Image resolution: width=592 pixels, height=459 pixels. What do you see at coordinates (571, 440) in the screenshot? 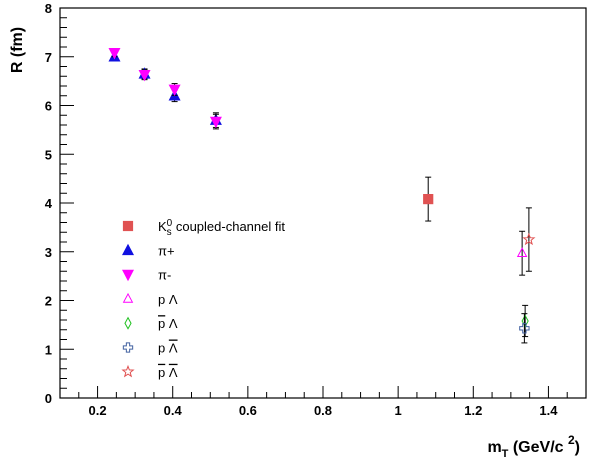
I see `x-axis-title-sup: 2` at bounding box center [571, 440].